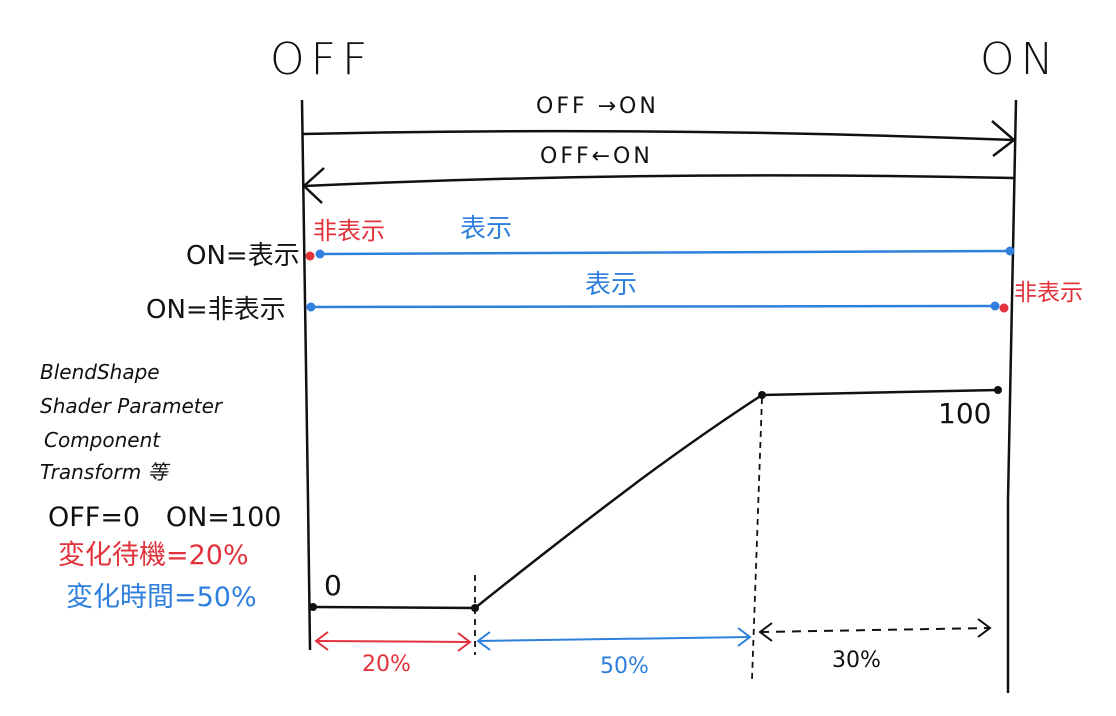 Image resolution: width=1116 pixels, height=716 pixels. What do you see at coordinates (243, 256) in the screenshot?
I see `on-show-row-label: ON=表示` at bounding box center [243, 256].